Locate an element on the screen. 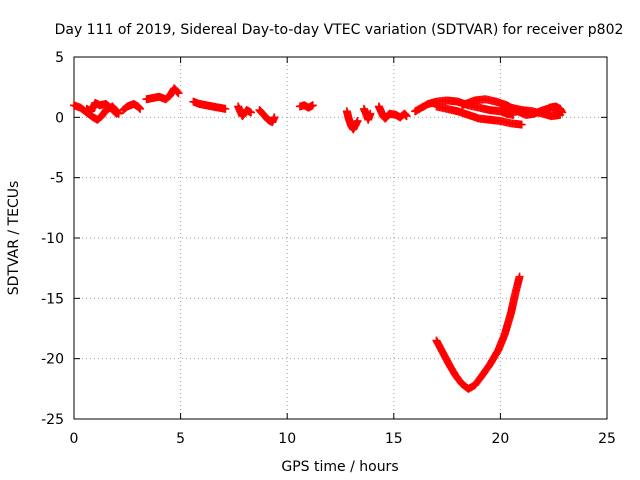  x-tick-label: 5 is located at coordinates (180, 439).